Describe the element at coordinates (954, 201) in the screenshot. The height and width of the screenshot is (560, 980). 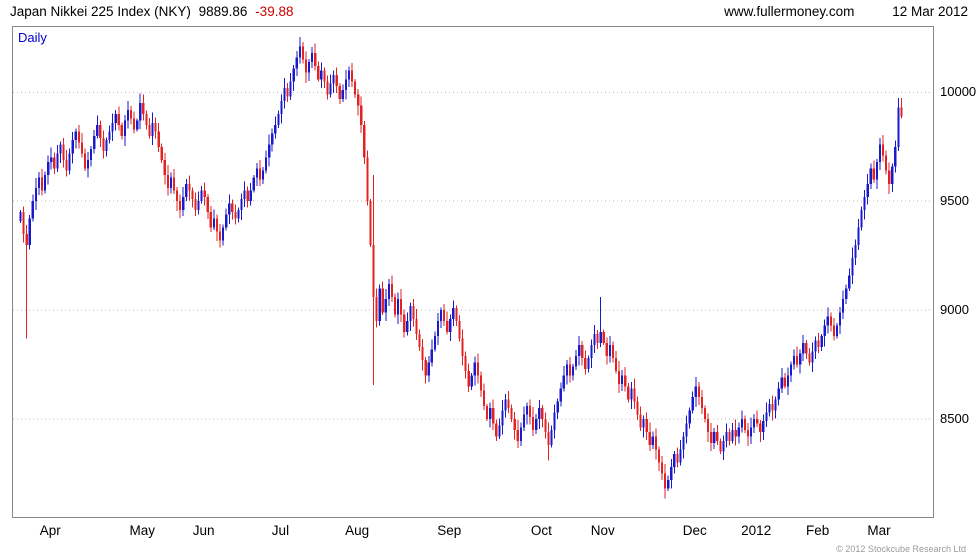
I see `y-axis-label: 9500` at that location.